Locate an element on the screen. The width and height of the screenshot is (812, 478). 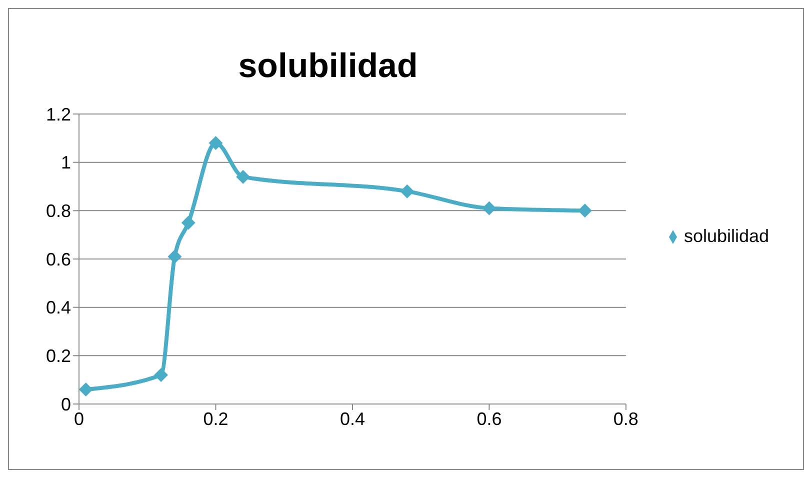
y-tick-label: 0.4 is located at coordinates (58, 308).